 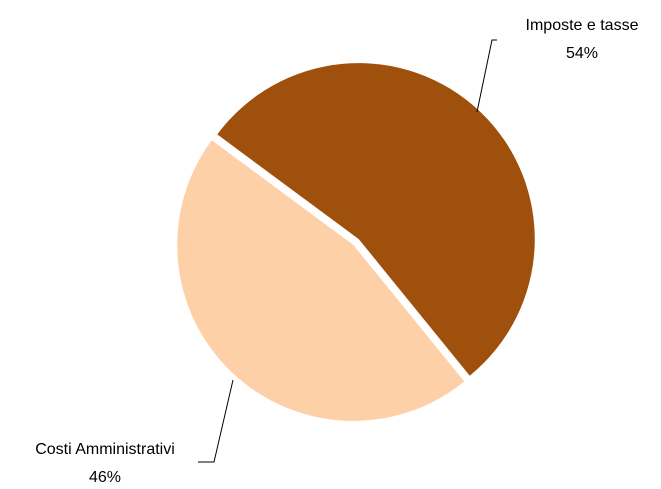 What do you see at coordinates (582, 25) in the screenshot?
I see `slice-label: Imposte e tasse` at bounding box center [582, 25].